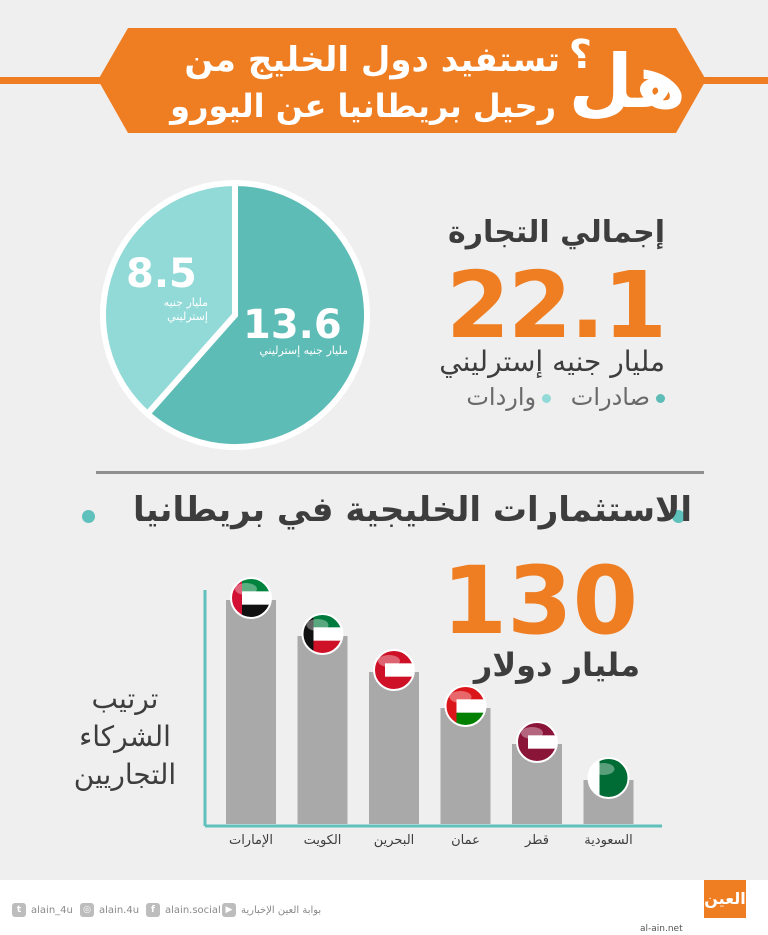 This screenshot has width=768, height=935. What do you see at coordinates (547, 398) in the screenshot?
I see `legend-dot-imports` at bounding box center [547, 398].